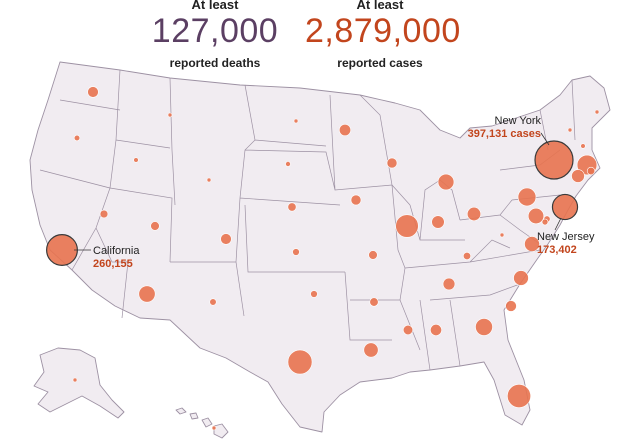 Image resolution: width=626 pixels, height=441 pixels. Describe the element at coordinates (545, 222) in the screenshot. I see `bubble-district-of-columbia` at that location.